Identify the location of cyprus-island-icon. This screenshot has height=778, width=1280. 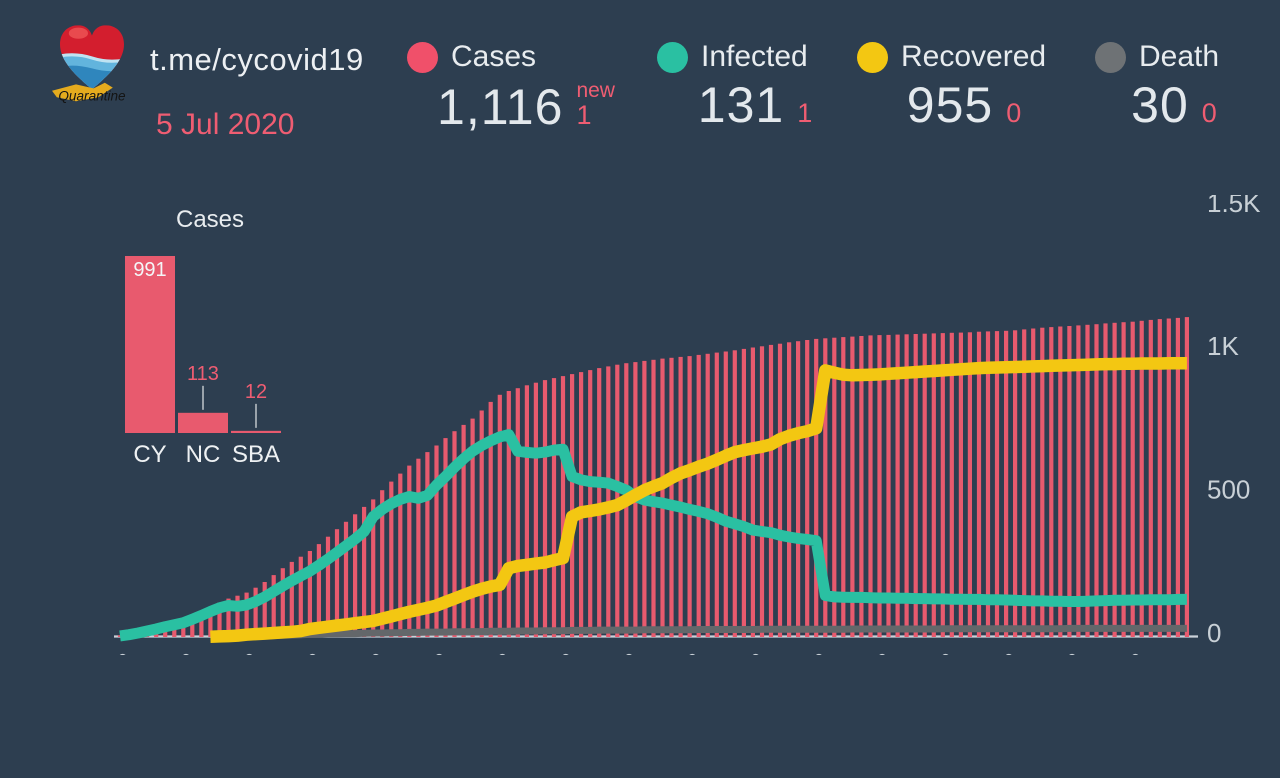
(82, 92).